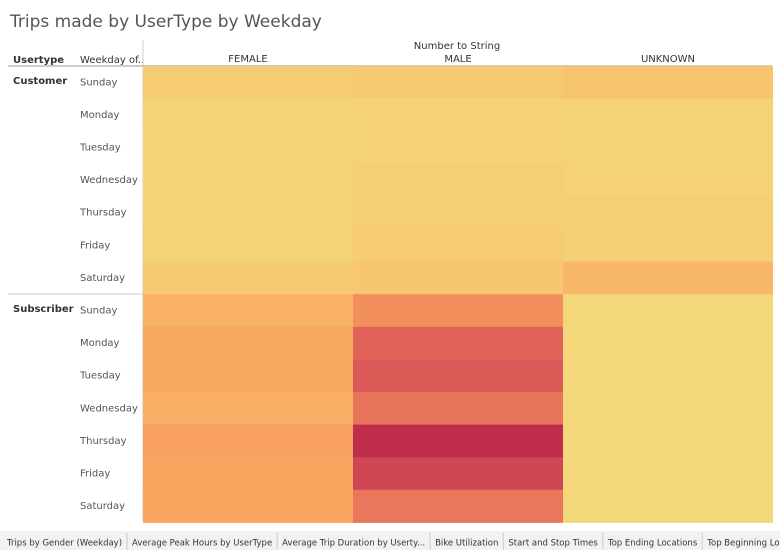 The width and height of the screenshot is (780, 554). I want to click on tab-bar, so click(390, 540).